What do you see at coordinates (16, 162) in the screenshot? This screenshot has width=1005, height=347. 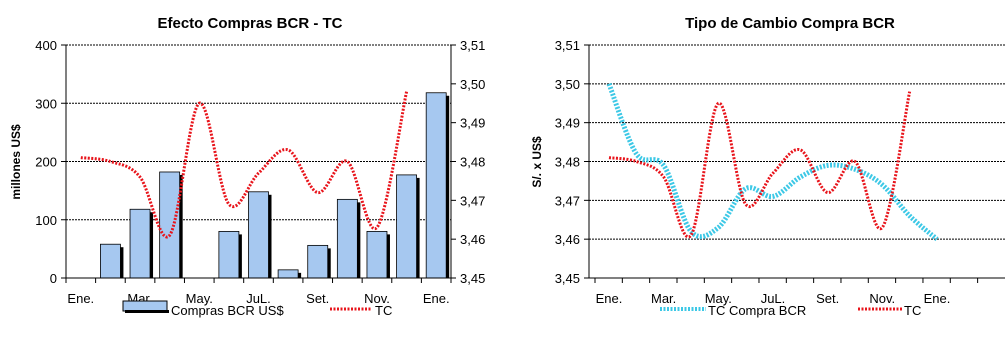 I see `chart1-ylabel: millones US$` at bounding box center [16, 162].